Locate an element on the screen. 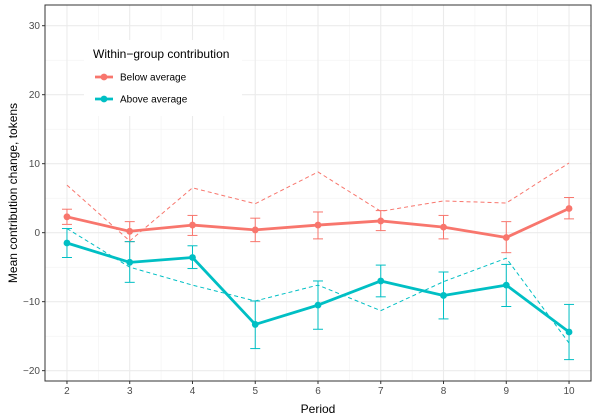  legend-key-point-below-average is located at coordinates (104, 77).